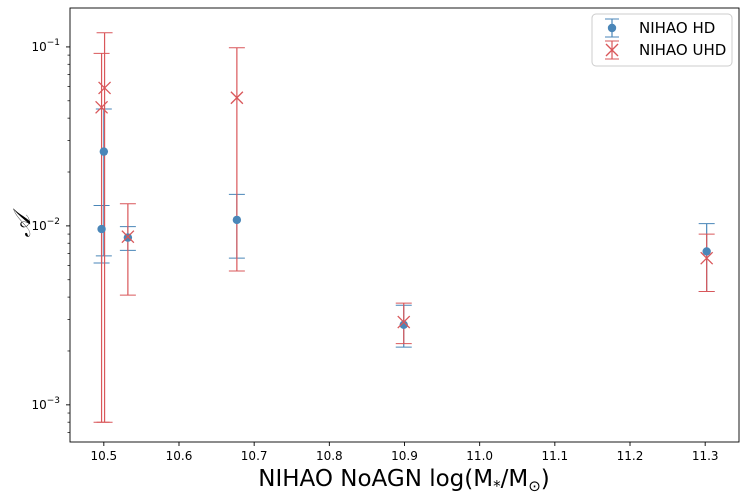  I want to click on x-tick-label: 10.7, so click(254, 456).